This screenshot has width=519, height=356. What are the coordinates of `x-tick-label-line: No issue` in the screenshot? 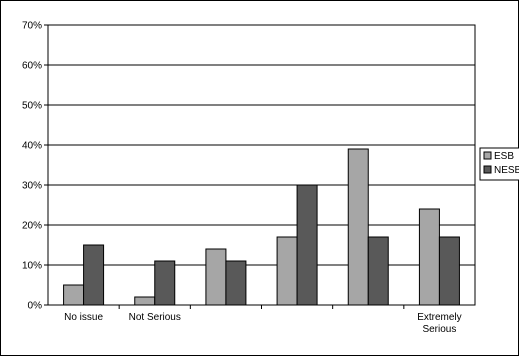 It's located at (83, 317).